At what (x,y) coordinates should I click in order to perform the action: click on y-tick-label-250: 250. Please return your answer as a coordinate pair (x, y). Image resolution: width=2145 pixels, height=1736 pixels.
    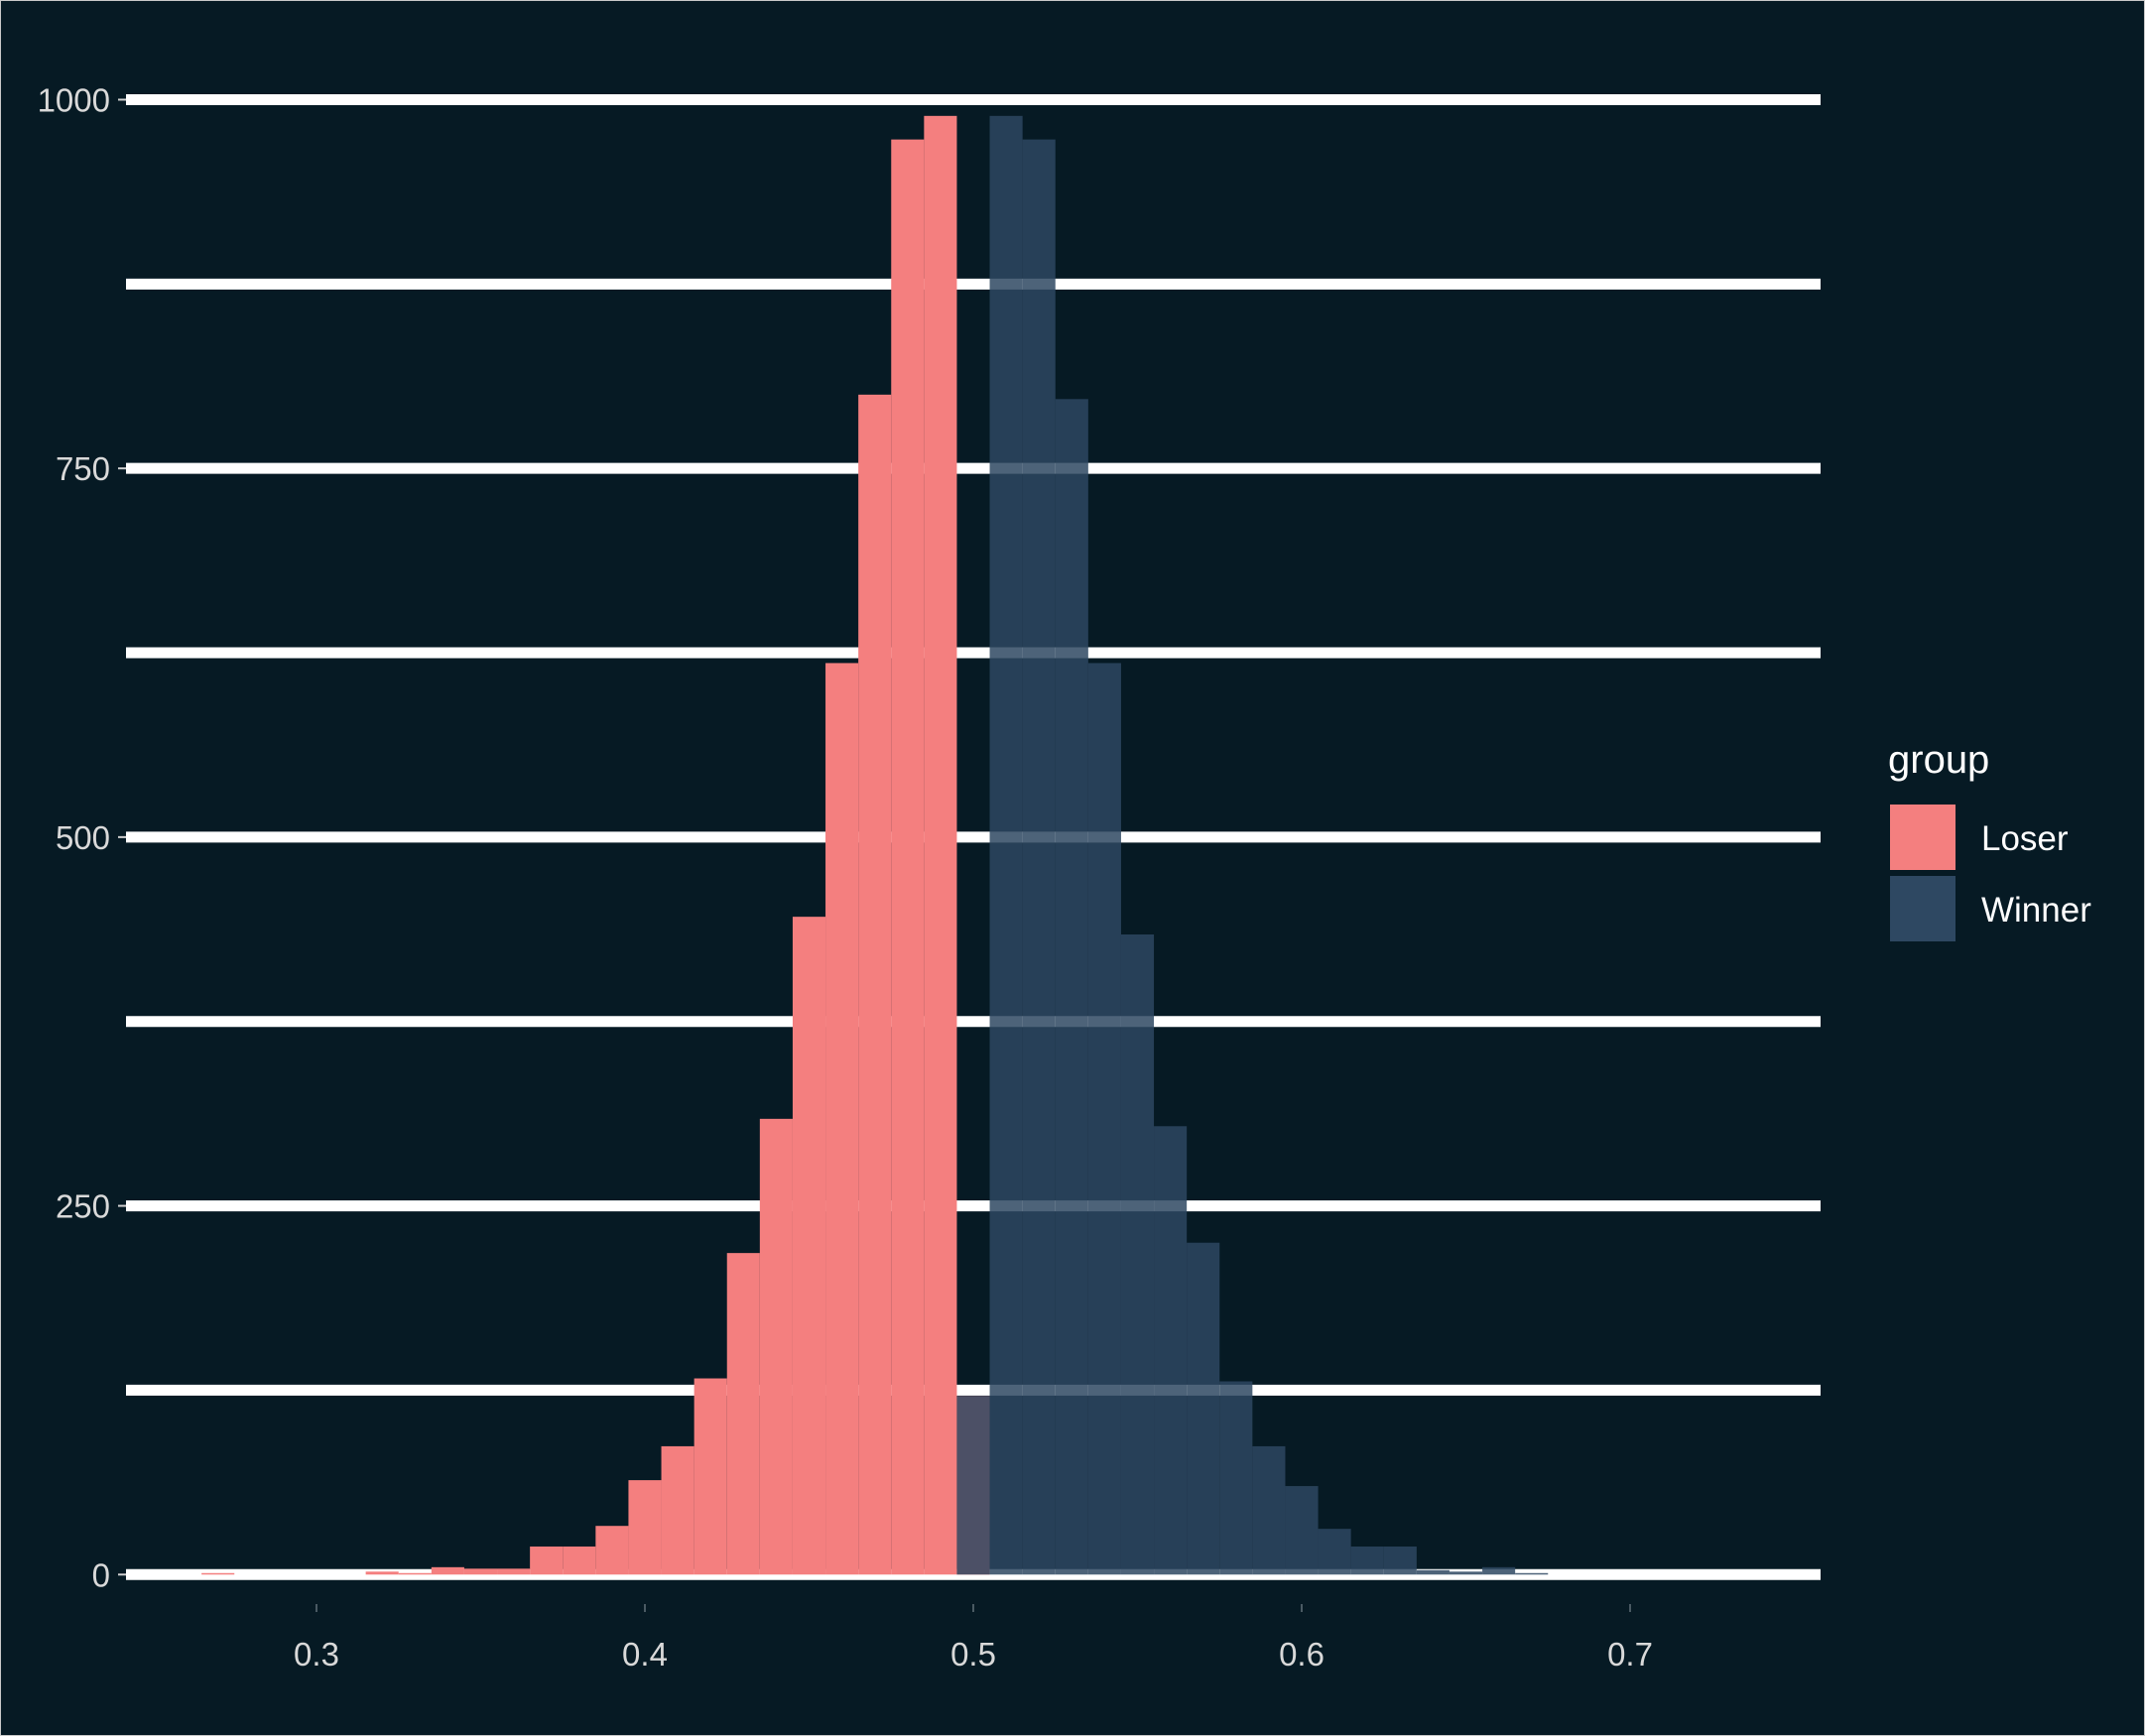
    Looking at the image, I should click on (83, 1206).